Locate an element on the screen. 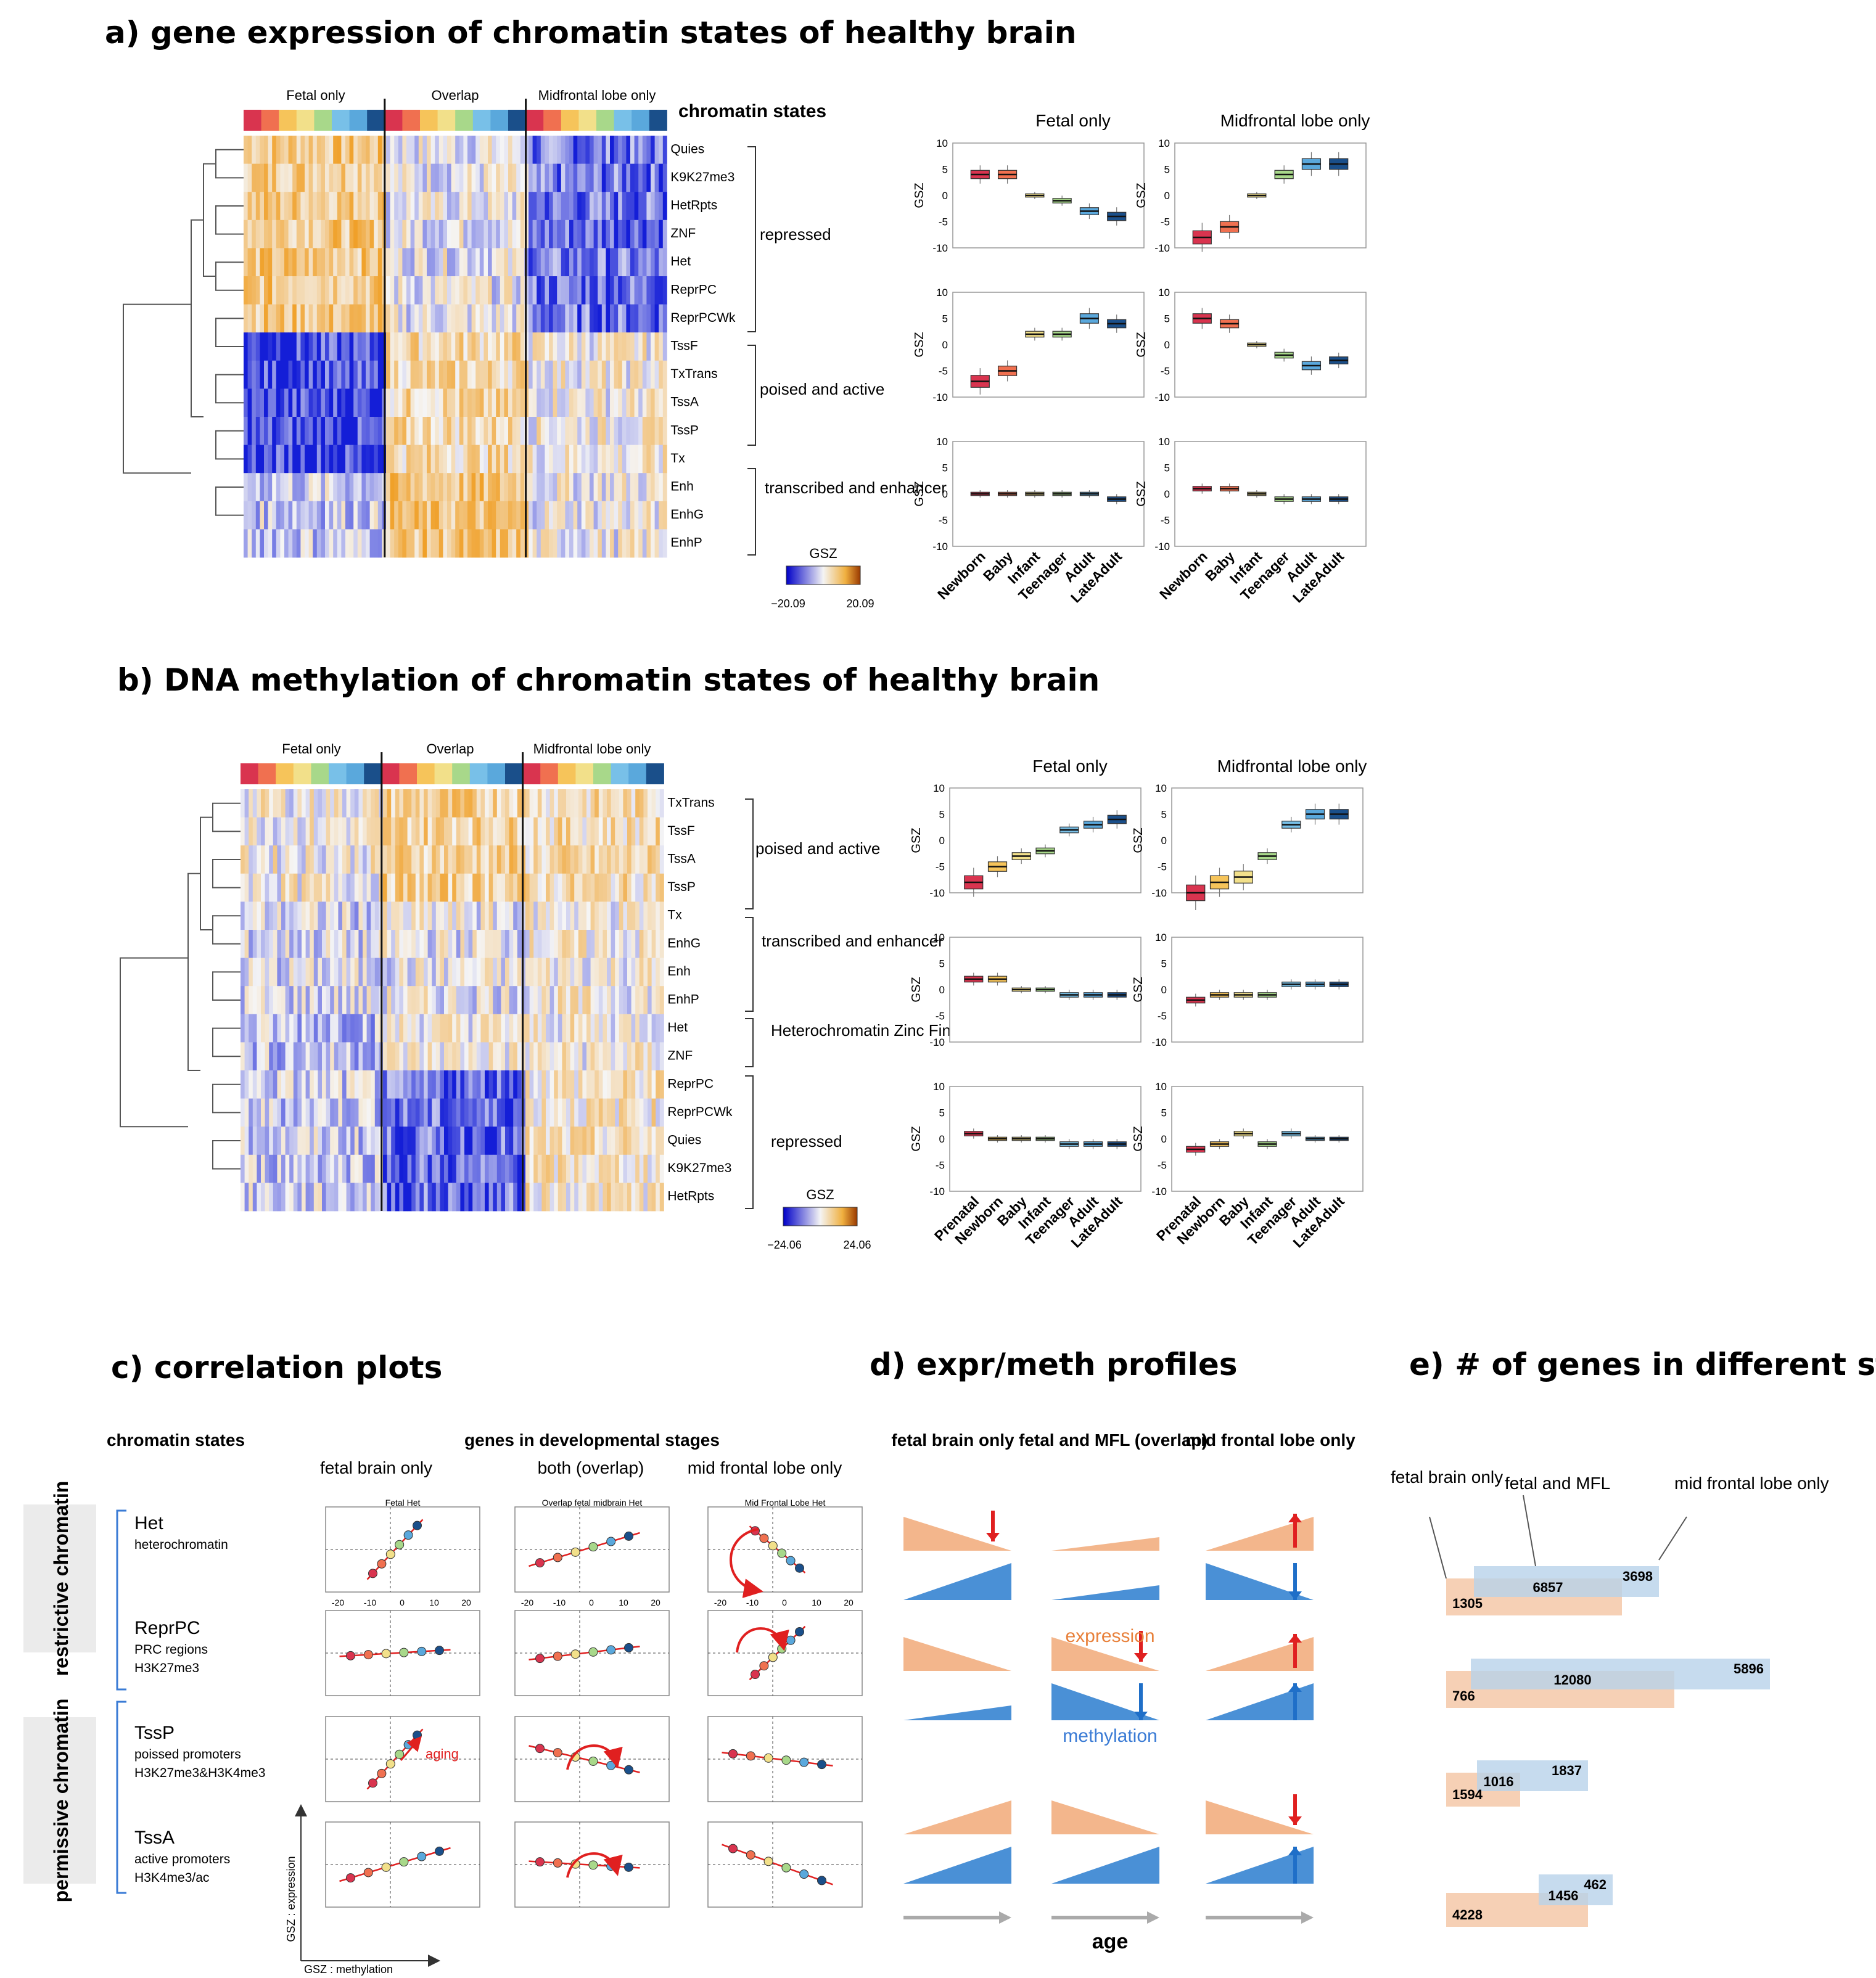 This screenshot has height=1978, width=1876. boxplot-ytick: 10 is located at coordinates (942, 143).